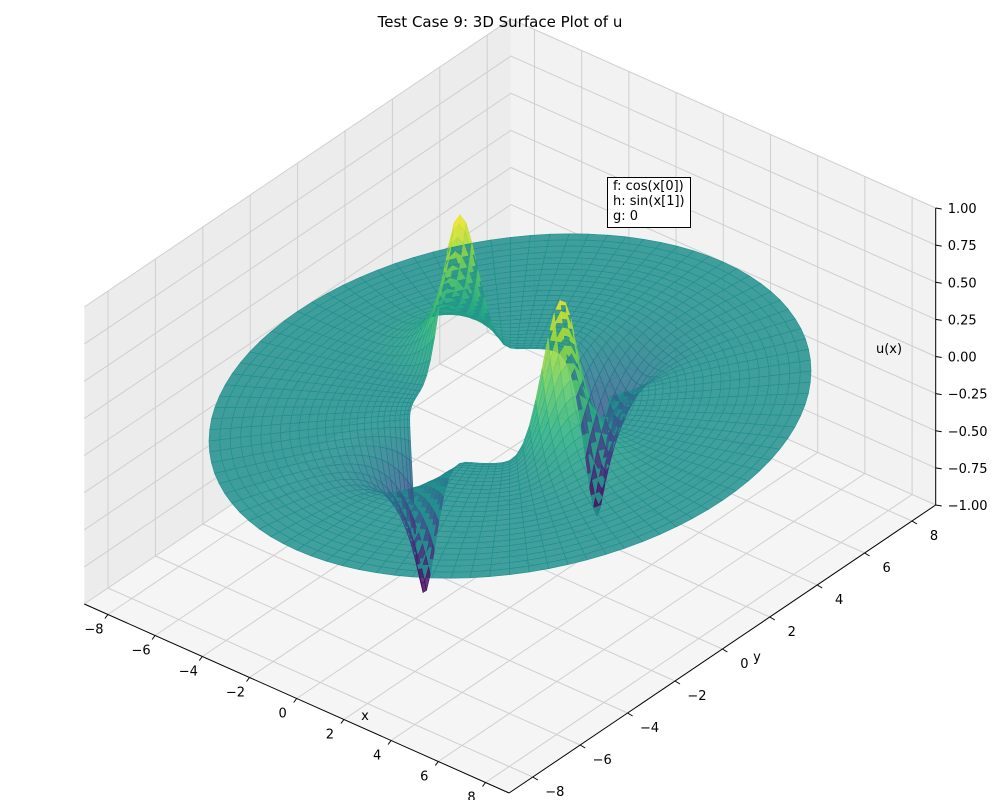  What do you see at coordinates (962, 209) in the screenshot?
I see `z-tick-label: 1.00` at bounding box center [962, 209].